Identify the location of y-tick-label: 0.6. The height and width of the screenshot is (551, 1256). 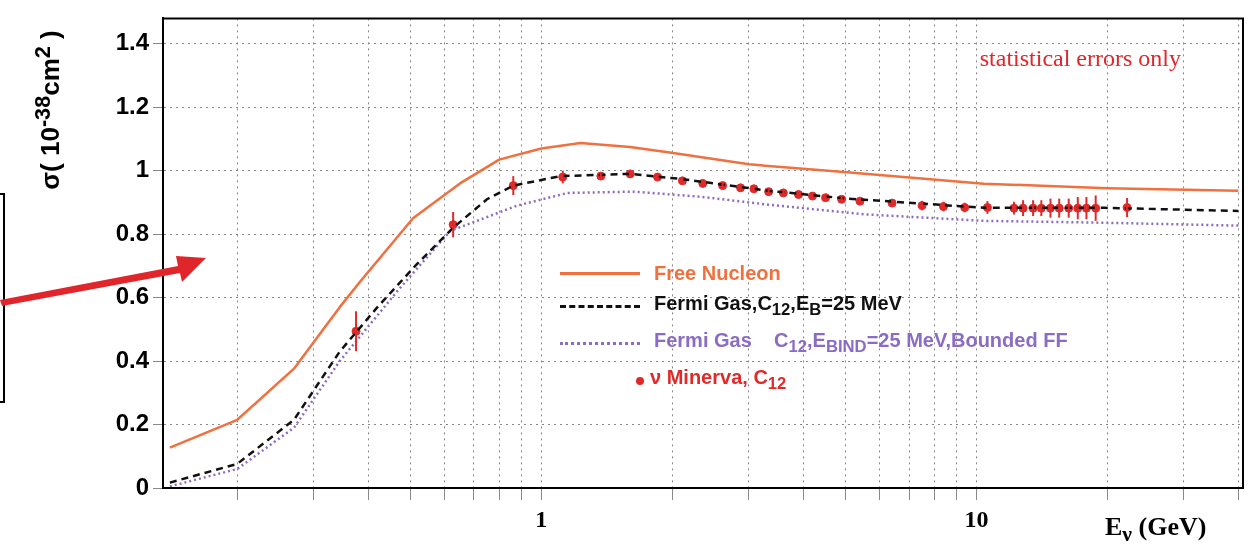
(132, 296).